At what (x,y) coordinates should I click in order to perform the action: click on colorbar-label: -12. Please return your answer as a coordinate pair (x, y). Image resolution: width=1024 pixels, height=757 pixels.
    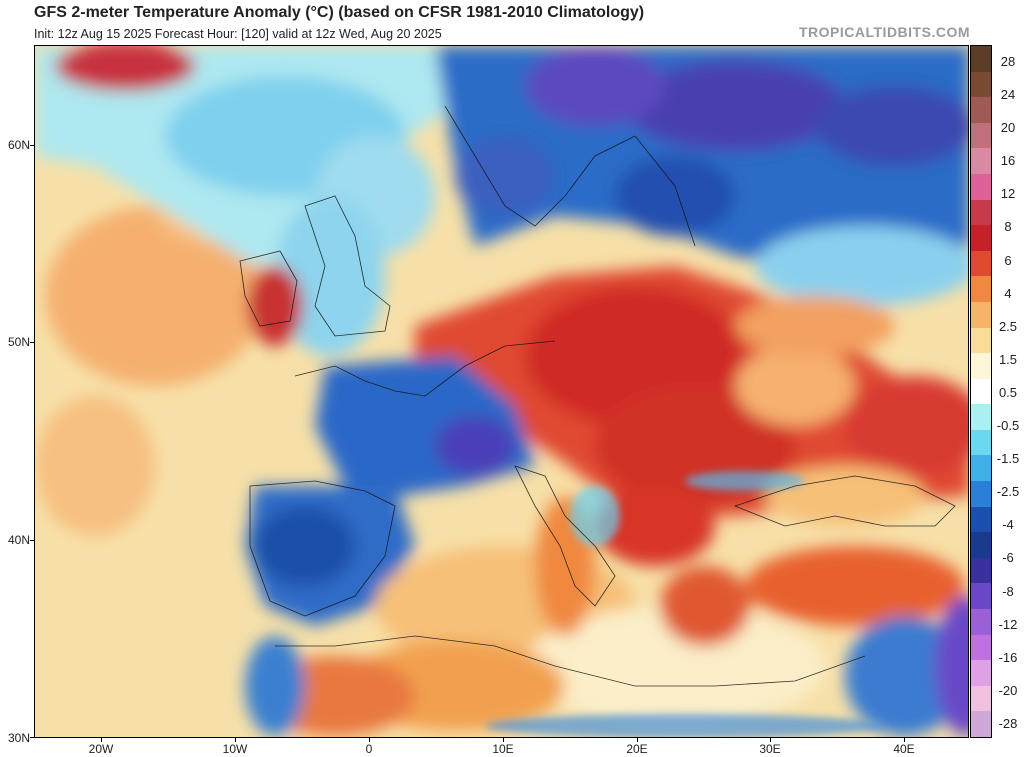
    Looking at the image, I should click on (1008, 624).